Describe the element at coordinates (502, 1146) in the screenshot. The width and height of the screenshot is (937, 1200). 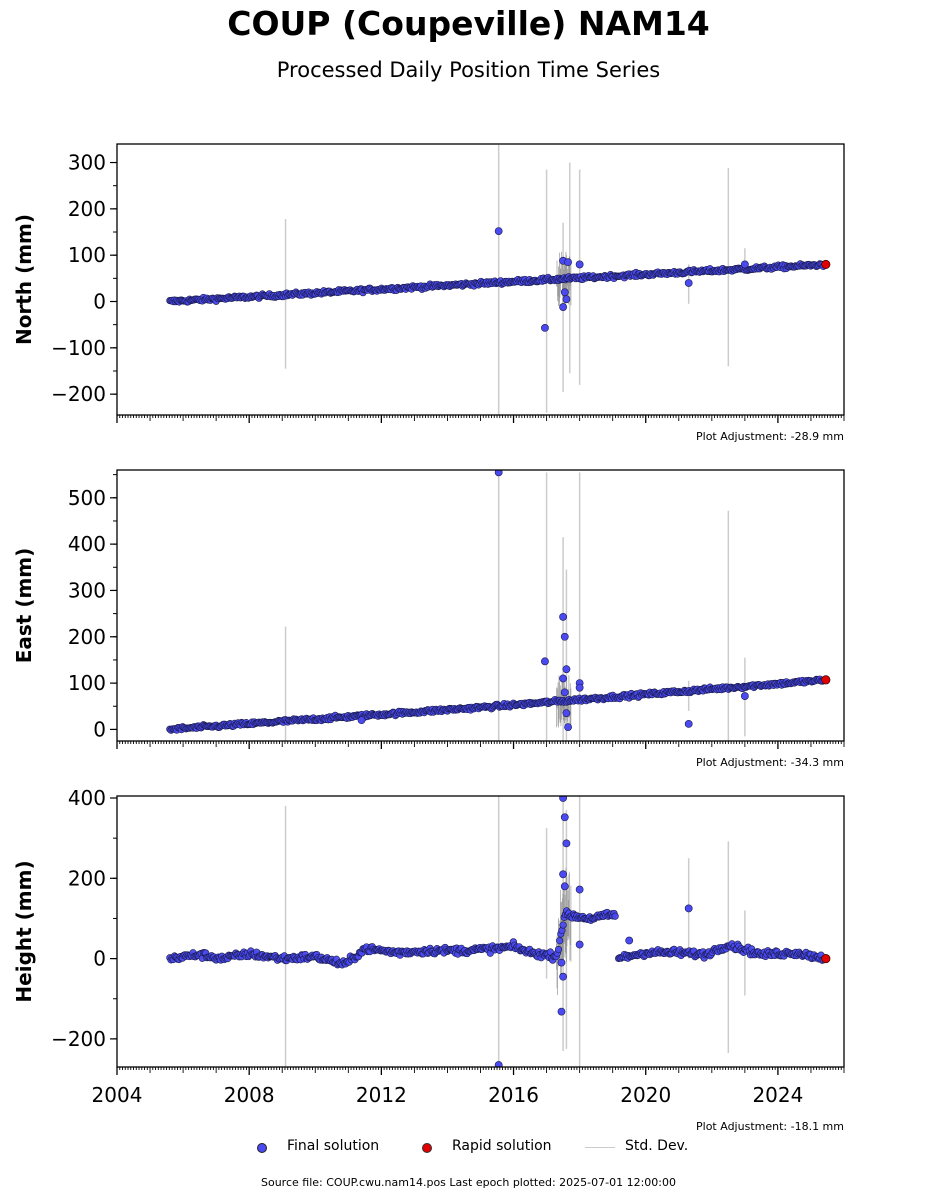
I see `legend-rapid-label: Rapid solution` at that location.